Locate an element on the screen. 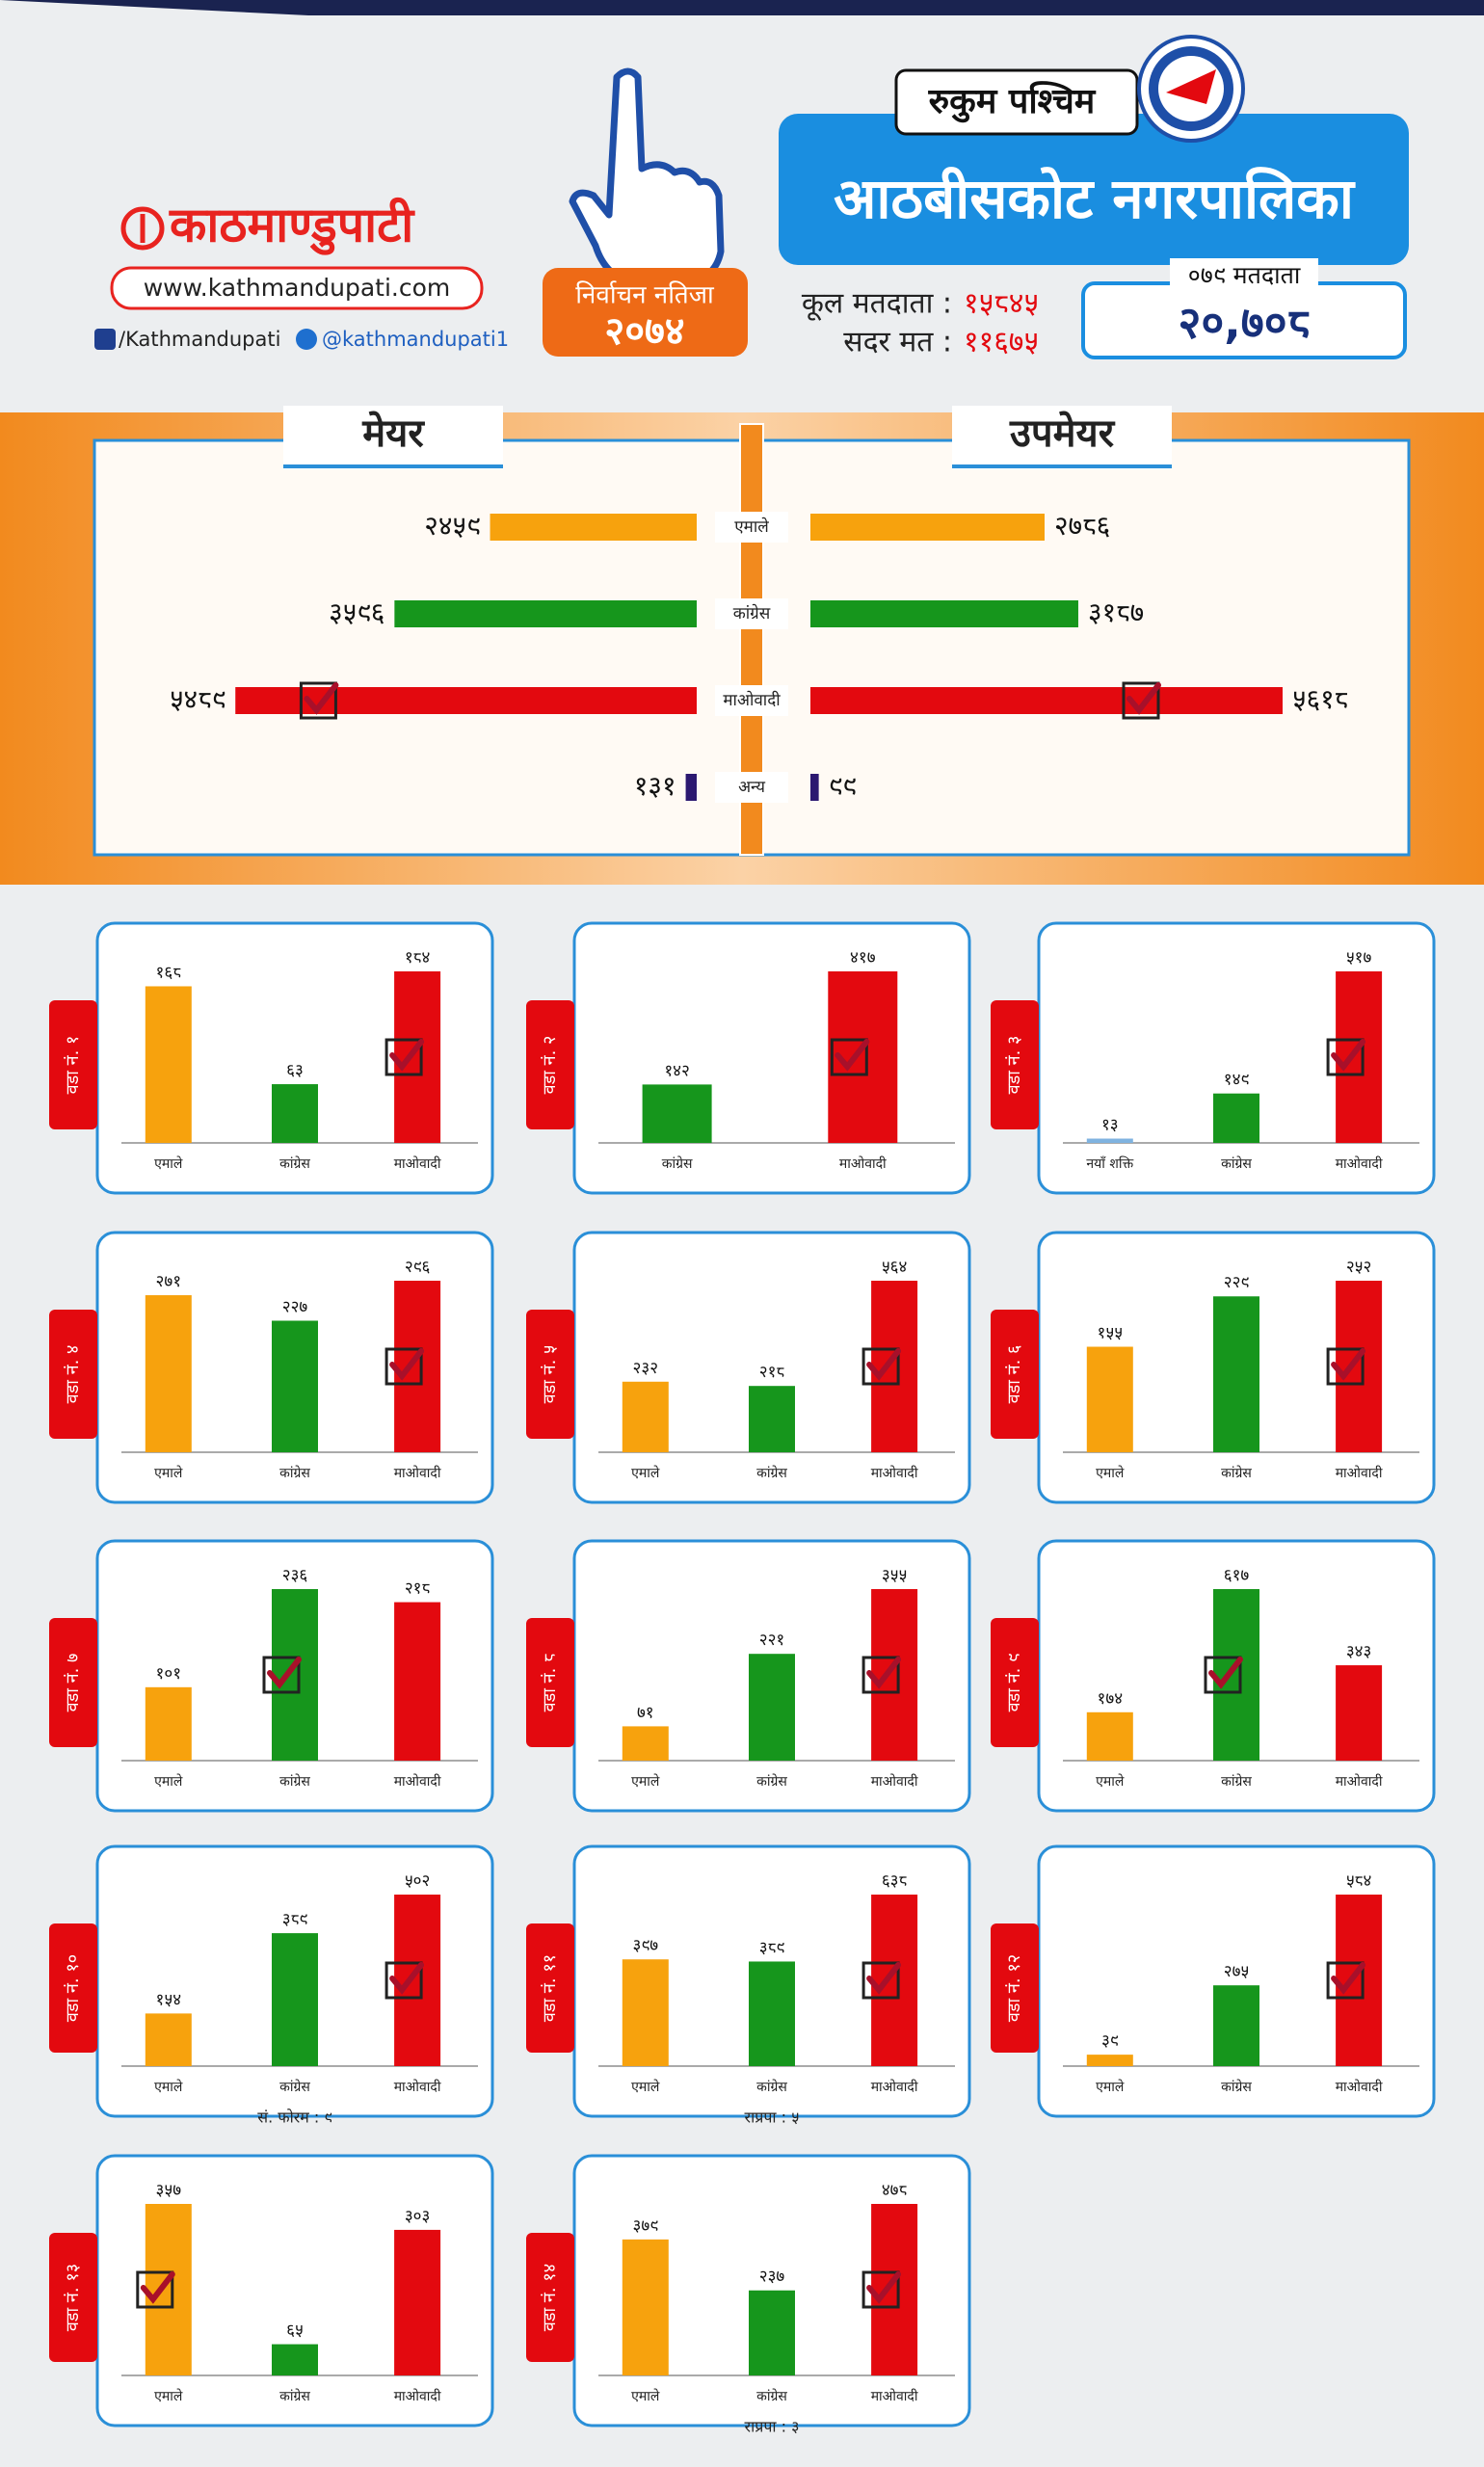 The width and height of the screenshot is (1484, 2467). value-label: ३८९ is located at coordinates (772, 1947).